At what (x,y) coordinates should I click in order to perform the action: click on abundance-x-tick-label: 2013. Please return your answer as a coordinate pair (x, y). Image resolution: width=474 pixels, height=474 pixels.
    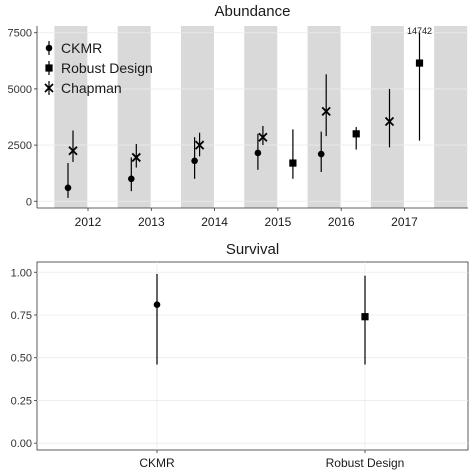
    Looking at the image, I should click on (151, 222).